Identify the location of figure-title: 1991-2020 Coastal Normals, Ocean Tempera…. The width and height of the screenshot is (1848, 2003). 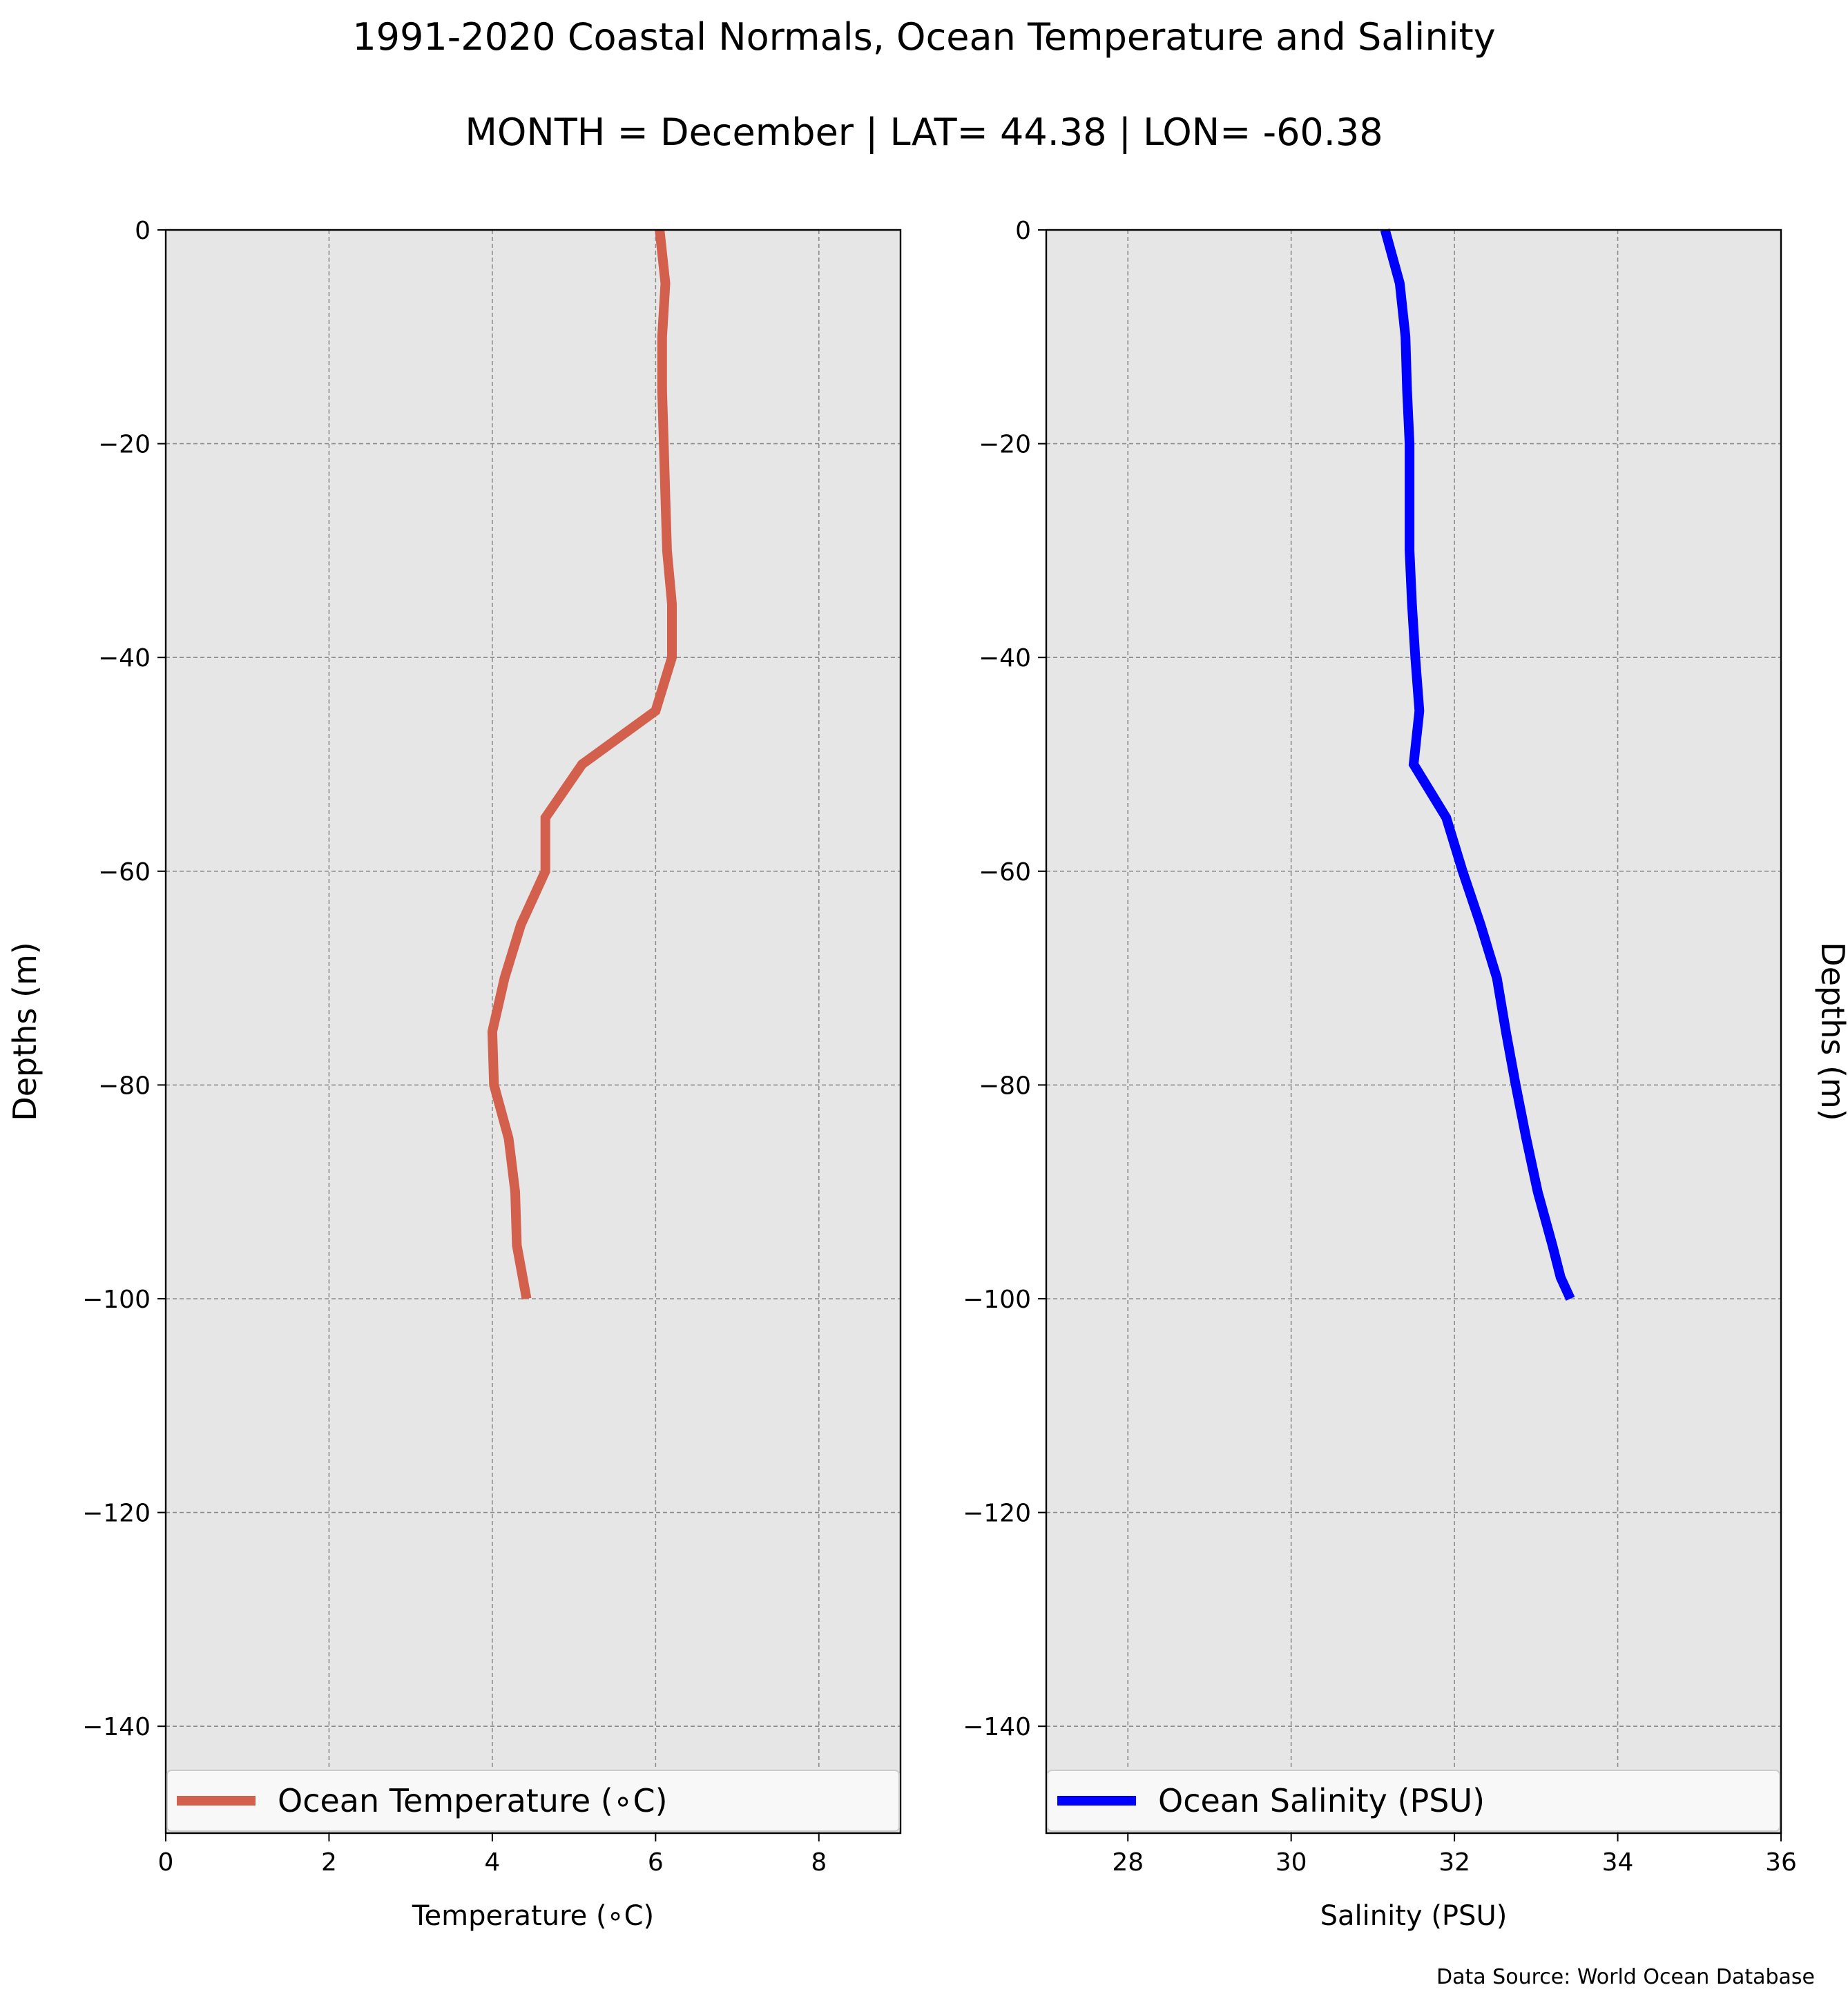
(923, 37).